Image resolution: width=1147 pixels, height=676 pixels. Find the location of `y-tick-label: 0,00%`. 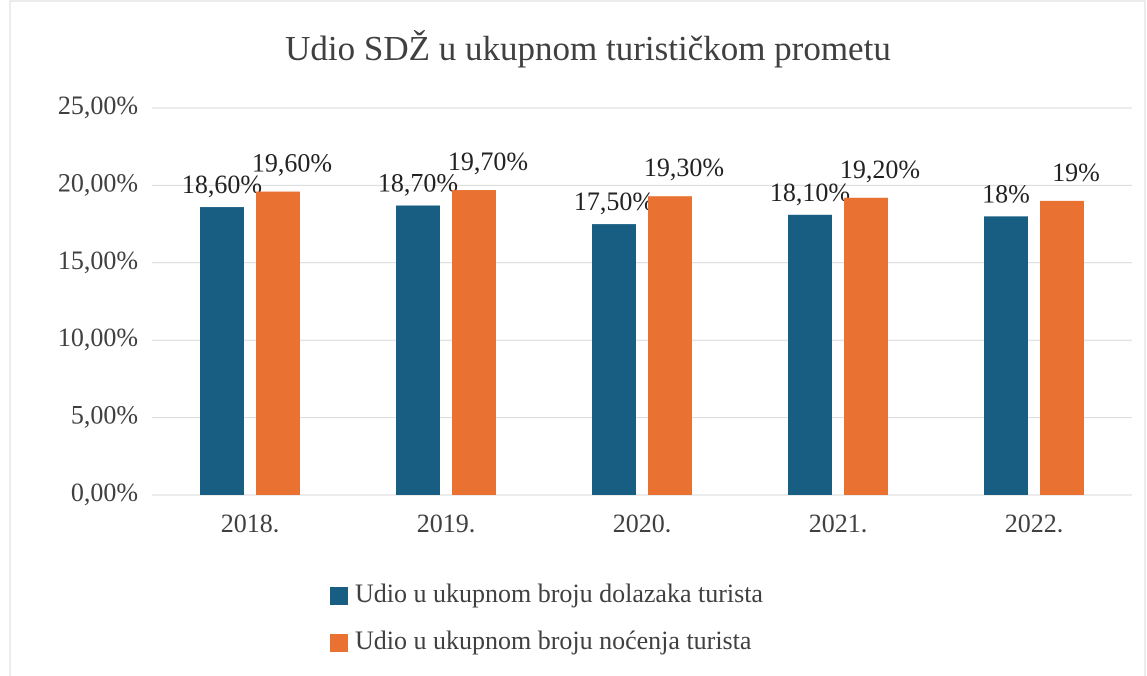

y-tick-label: 0,00% is located at coordinates (104, 492).